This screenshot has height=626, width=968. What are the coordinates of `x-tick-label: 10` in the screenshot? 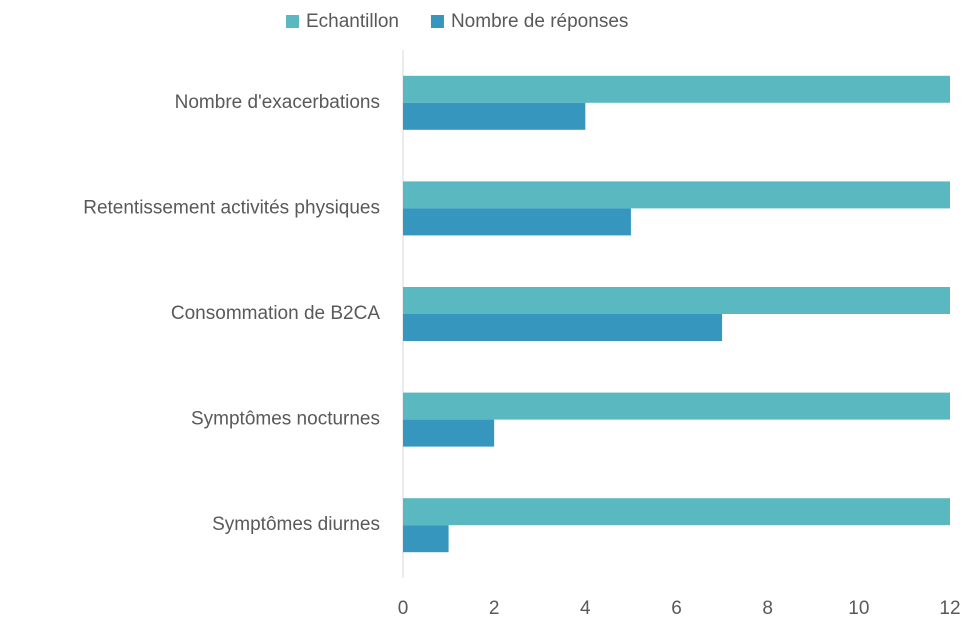 It's located at (858, 608).